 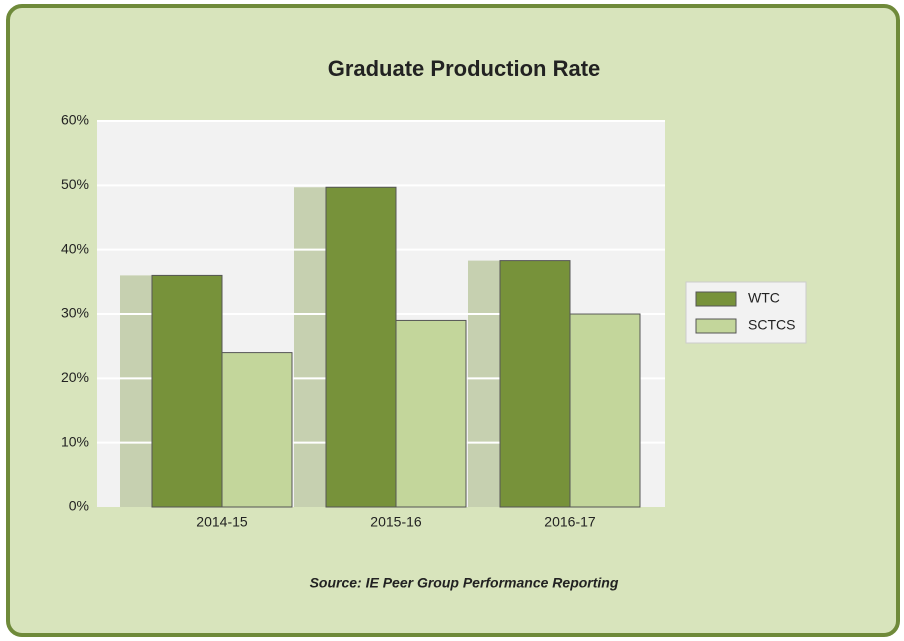 I want to click on x-tick-label: 2016-17, so click(x=570, y=522).